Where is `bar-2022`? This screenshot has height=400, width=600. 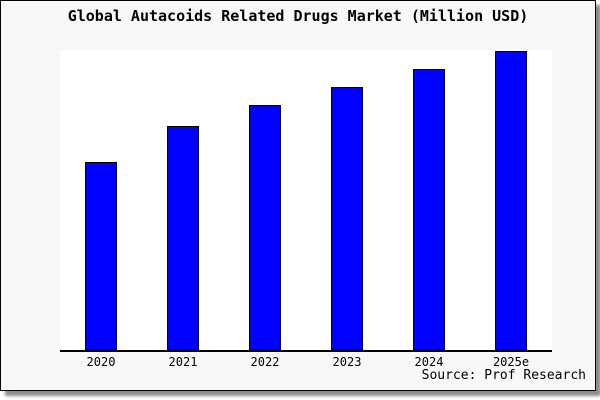 bar-2022 is located at coordinates (265, 227).